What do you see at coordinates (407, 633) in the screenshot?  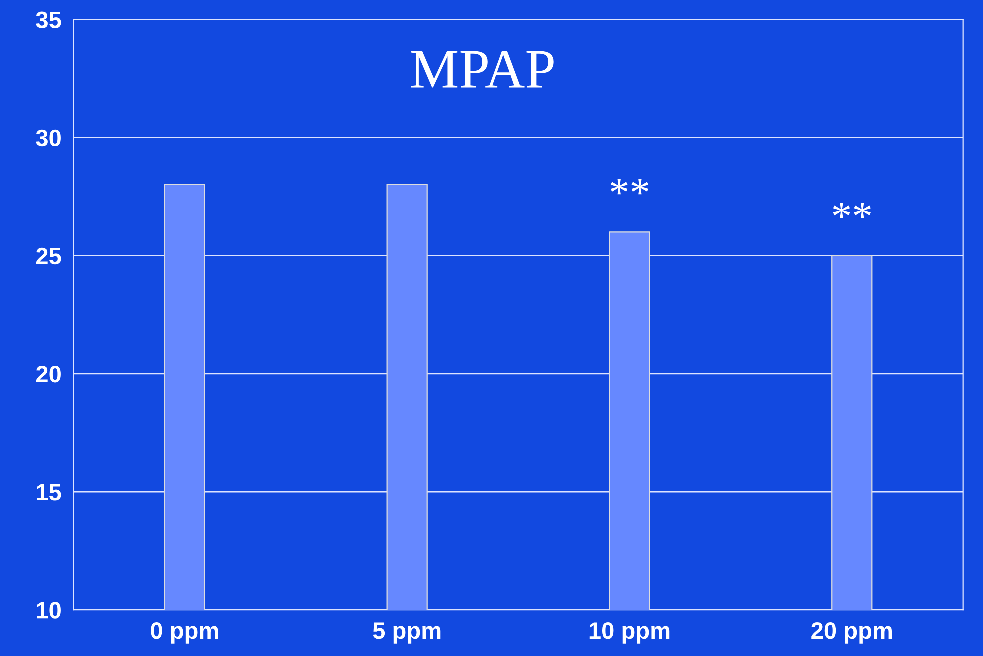 I see `x-tick-label: 5 ppm` at bounding box center [407, 633].